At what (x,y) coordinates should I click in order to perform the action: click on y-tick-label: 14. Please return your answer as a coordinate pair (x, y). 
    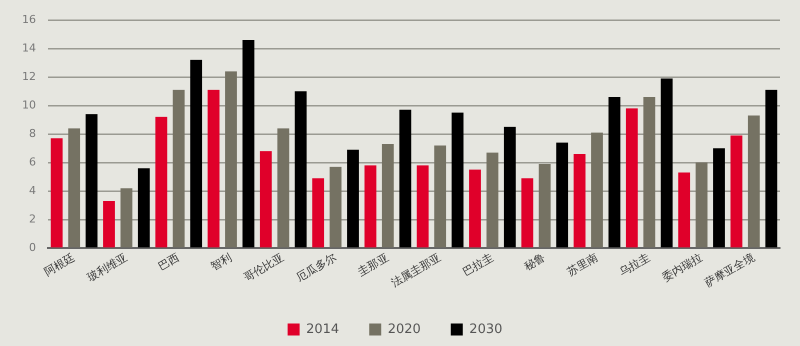
    Looking at the image, I should click on (29, 47).